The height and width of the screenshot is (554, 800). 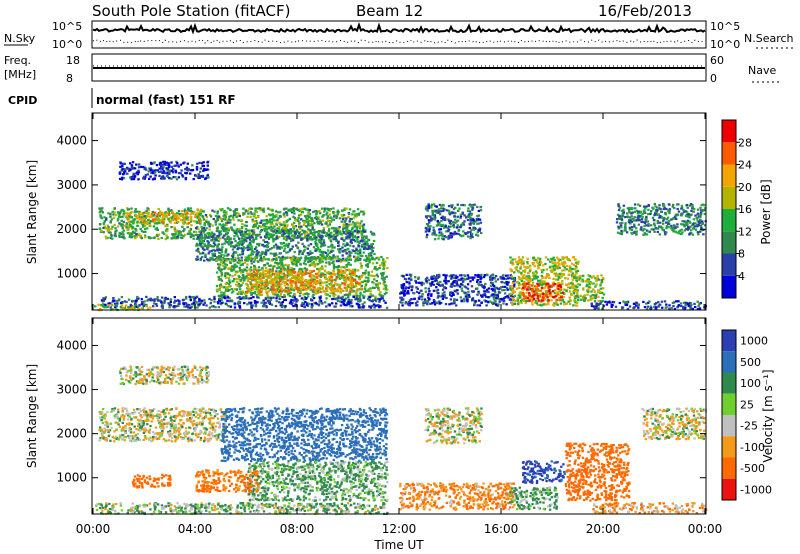 What do you see at coordinates (164, 218) in the screenshot?
I see `power-echo-region` at bounding box center [164, 218].